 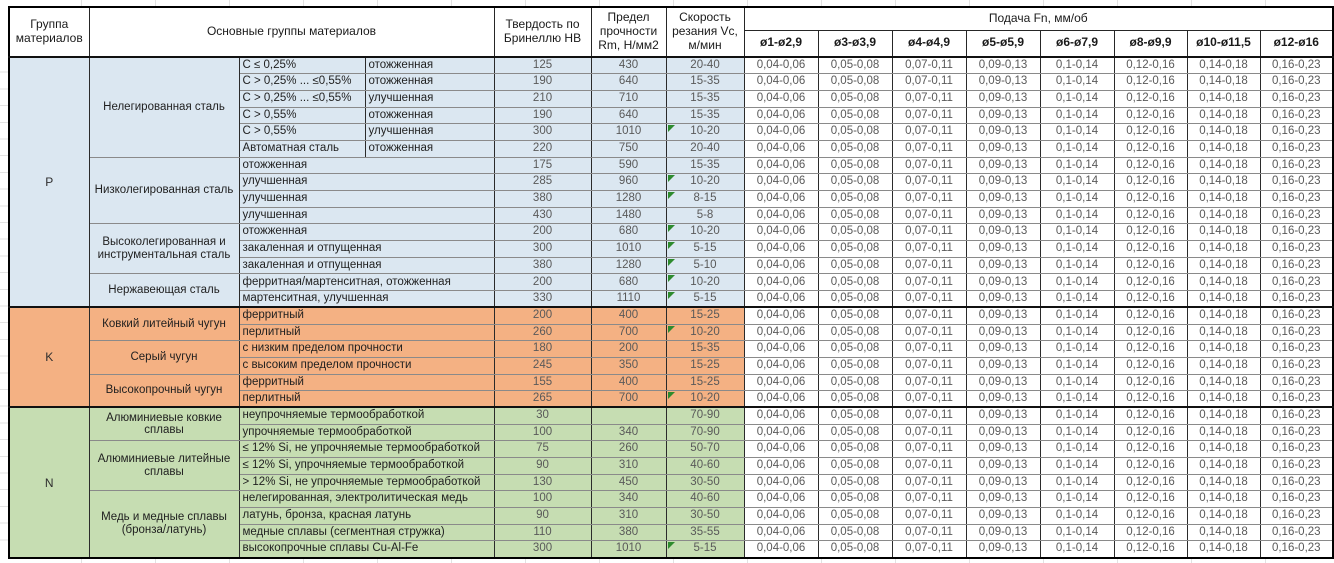 I want to click on material-state-cell: улучшенная, so click(x=429, y=98).